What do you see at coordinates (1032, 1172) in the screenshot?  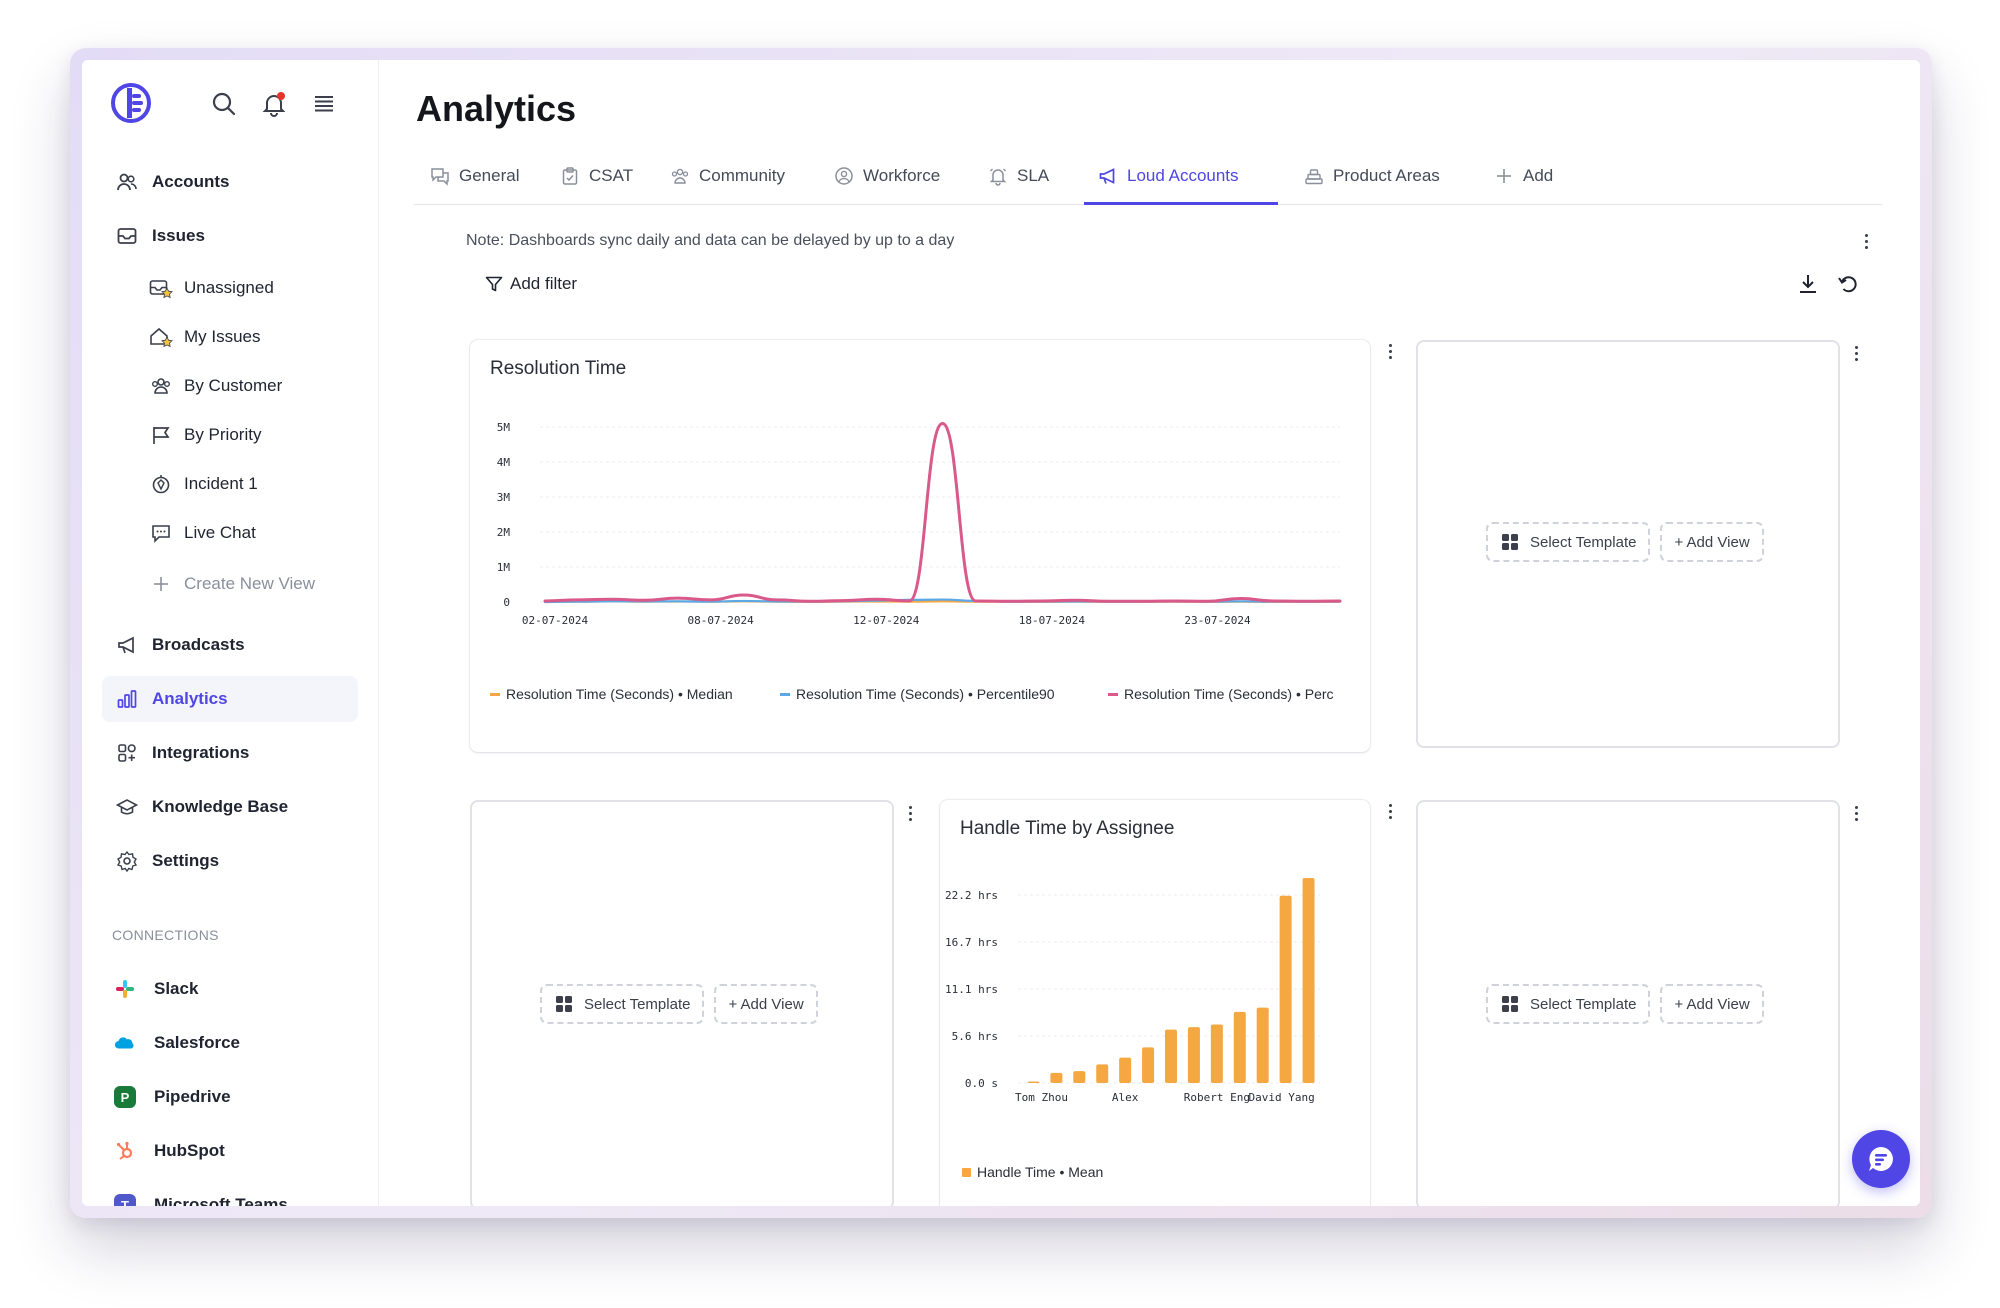 I see `legend-item-handle-time: Handle Time • Mean` at bounding box center [1032, 1172].